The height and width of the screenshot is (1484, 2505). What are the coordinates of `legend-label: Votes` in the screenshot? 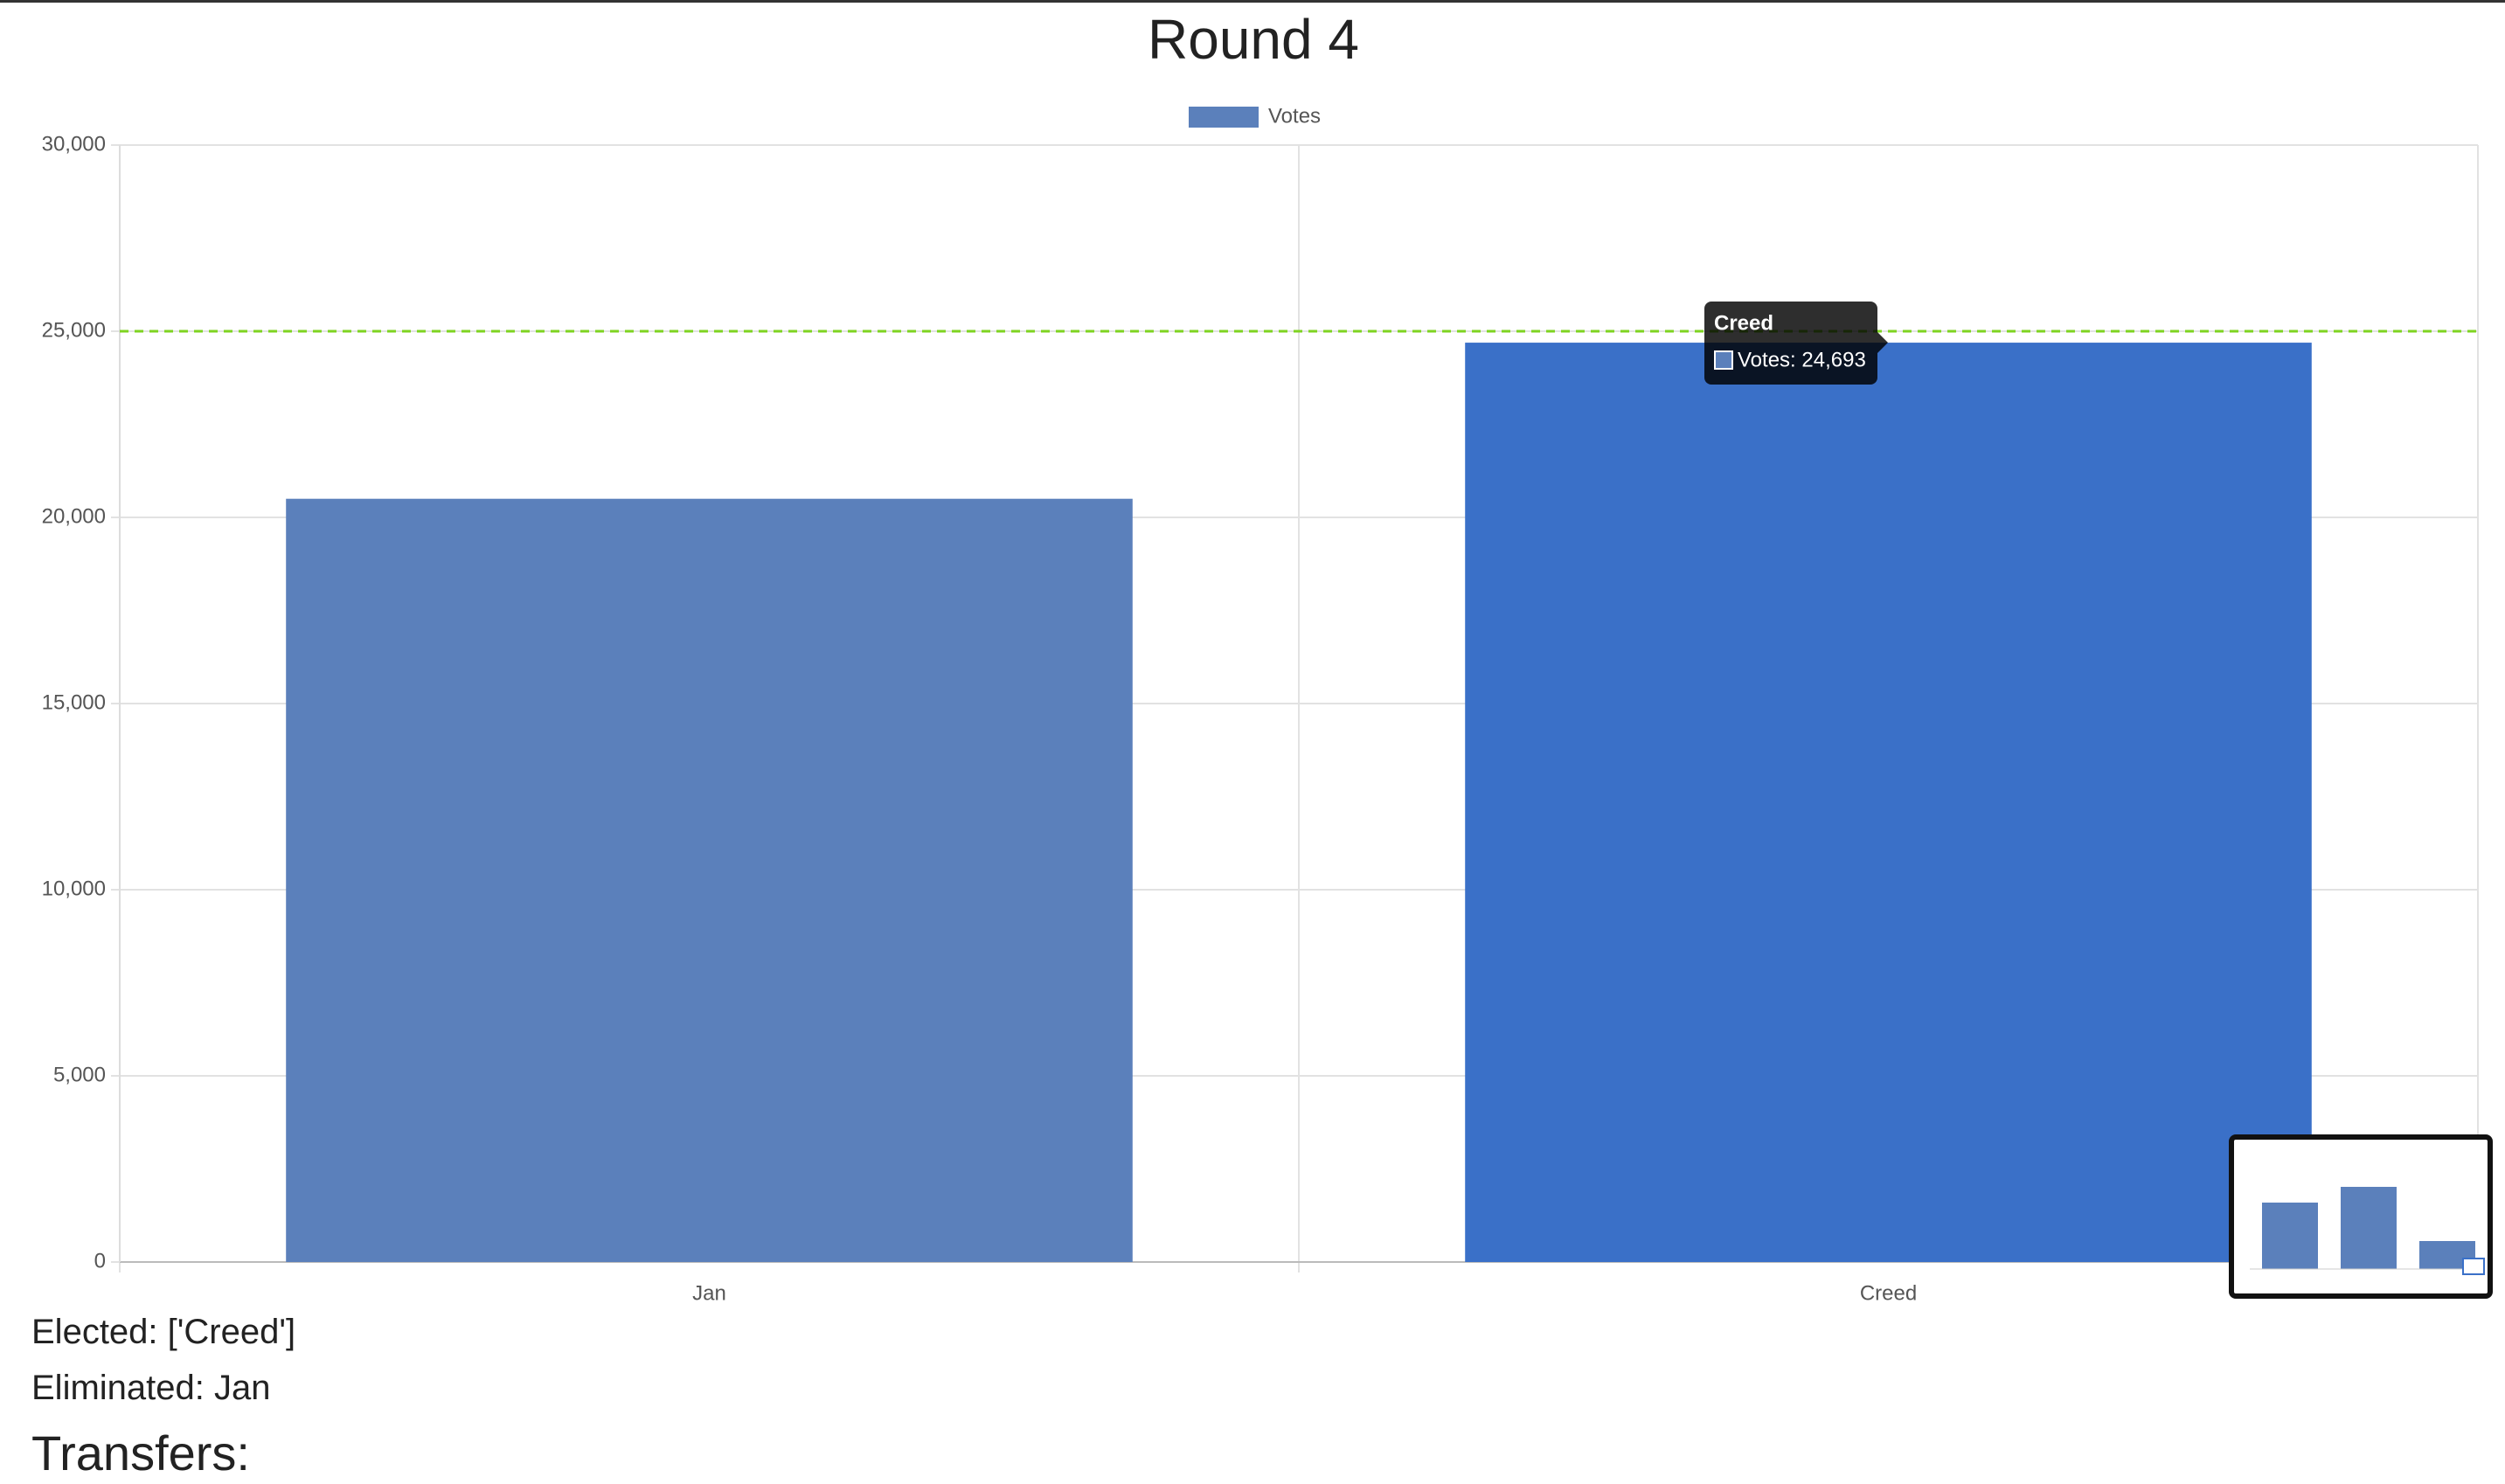 It's located at (1294, 116).